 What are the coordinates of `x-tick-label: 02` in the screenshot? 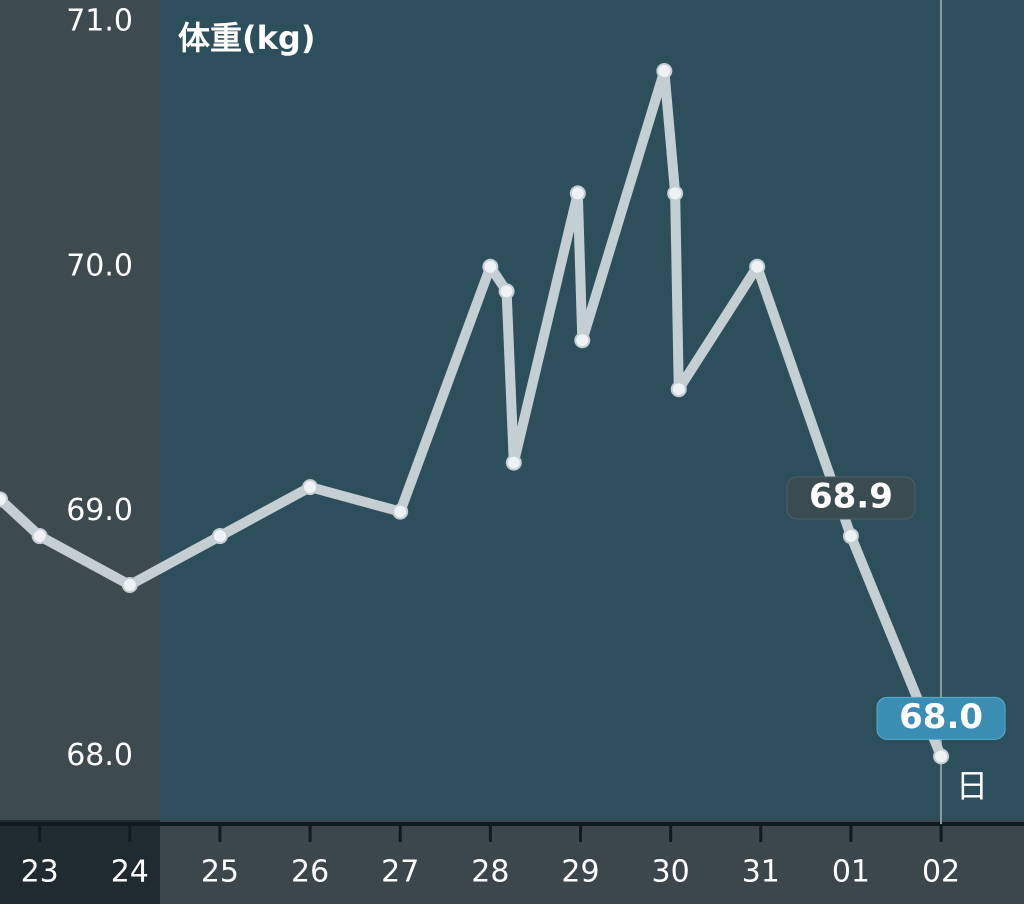 It's located at (941, 872).